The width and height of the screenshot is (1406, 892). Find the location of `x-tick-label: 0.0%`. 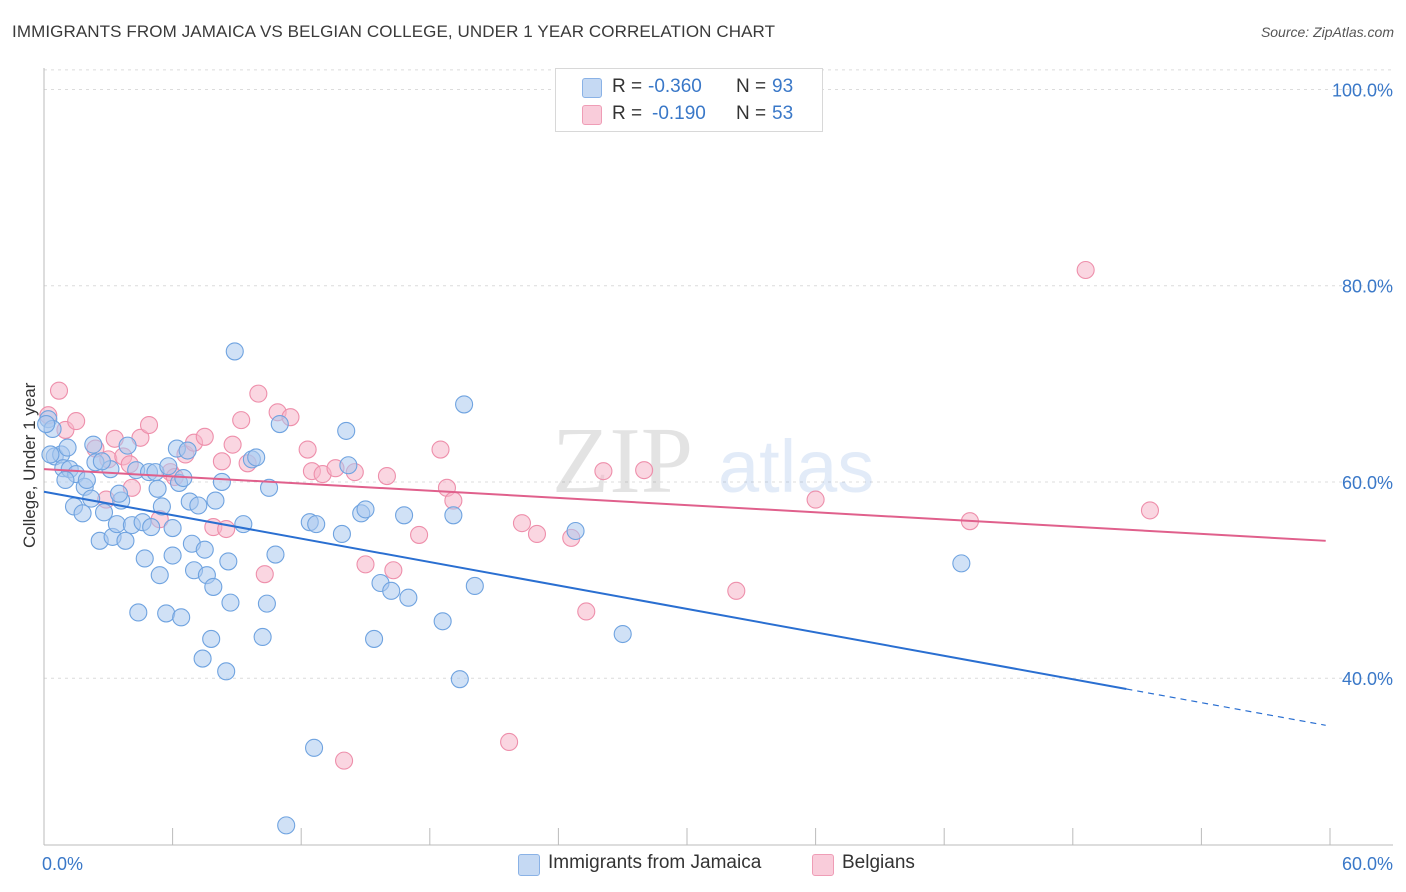

x-tick-label: 0.0% is located at coordinates (62, 864).